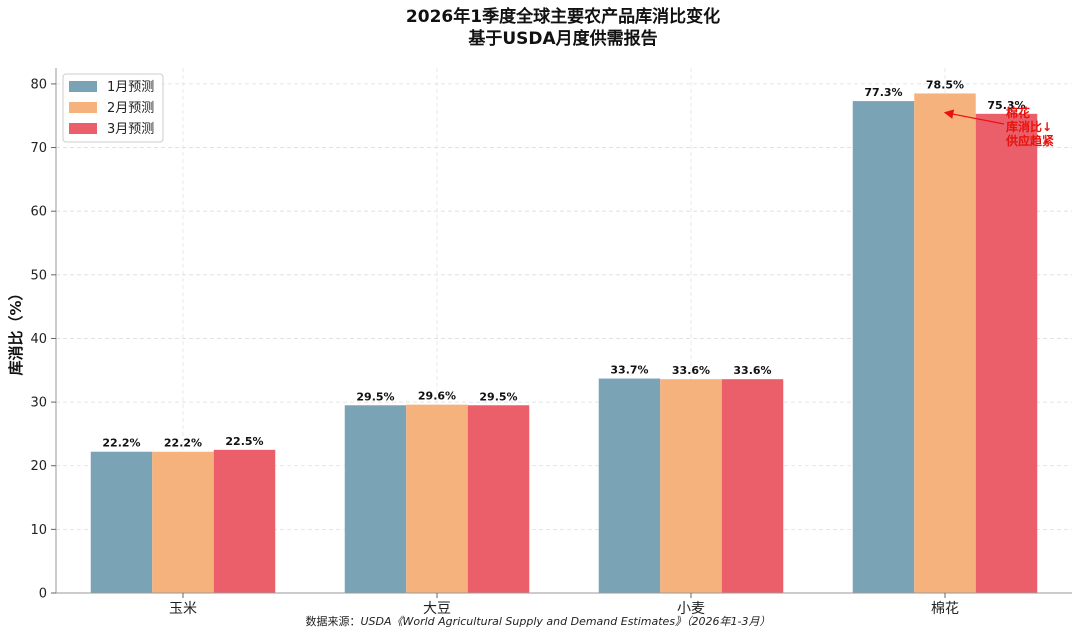 The width and height of the screenshot is (1080, 636). Describe the element at coordinates (38, 148) in the screenshot. I see `y-tick-label: 70` at that location.